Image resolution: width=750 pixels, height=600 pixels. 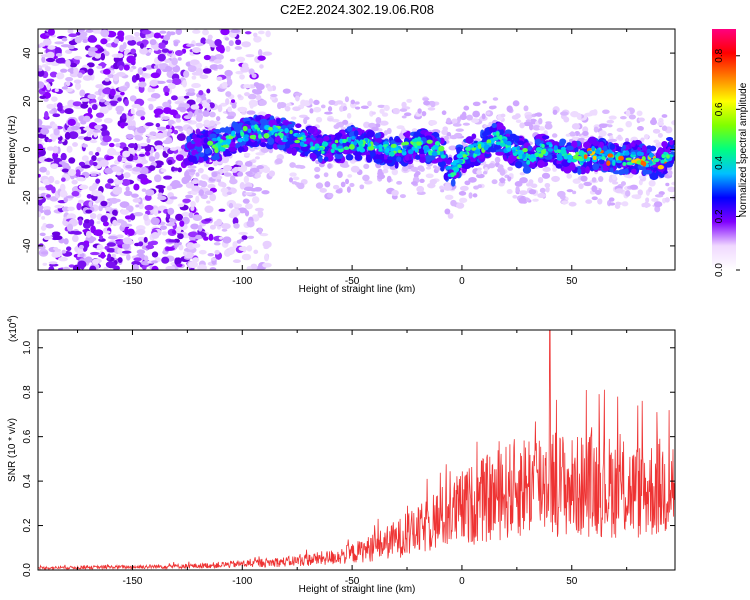 I want to click on x-tick-label: -150, so click(x=132, y=281).